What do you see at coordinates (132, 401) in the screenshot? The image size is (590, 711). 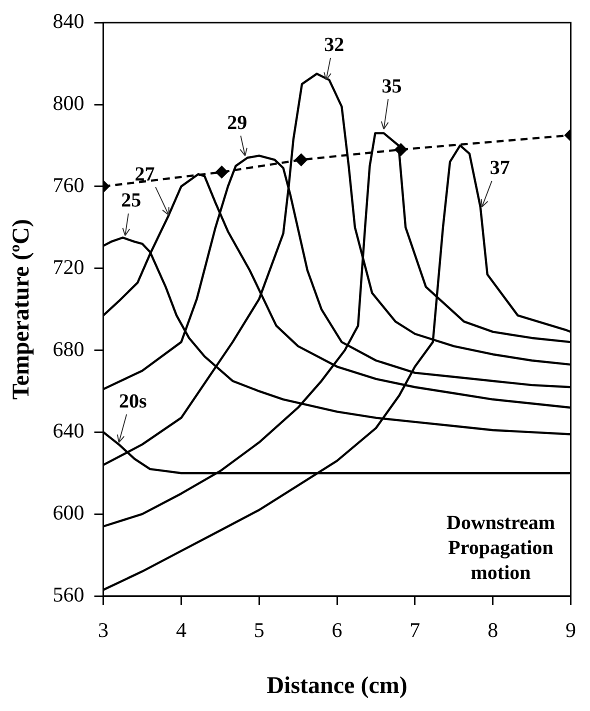 I see `annotation: 20s` at bounding box center [132, 401].